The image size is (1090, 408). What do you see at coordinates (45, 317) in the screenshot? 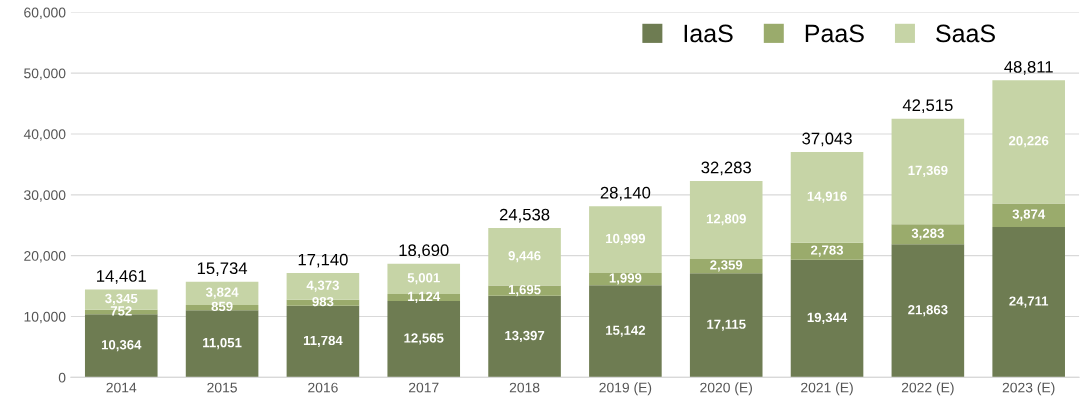
I see `y-tick-label: 10,000` at bounding box center [45, 317].